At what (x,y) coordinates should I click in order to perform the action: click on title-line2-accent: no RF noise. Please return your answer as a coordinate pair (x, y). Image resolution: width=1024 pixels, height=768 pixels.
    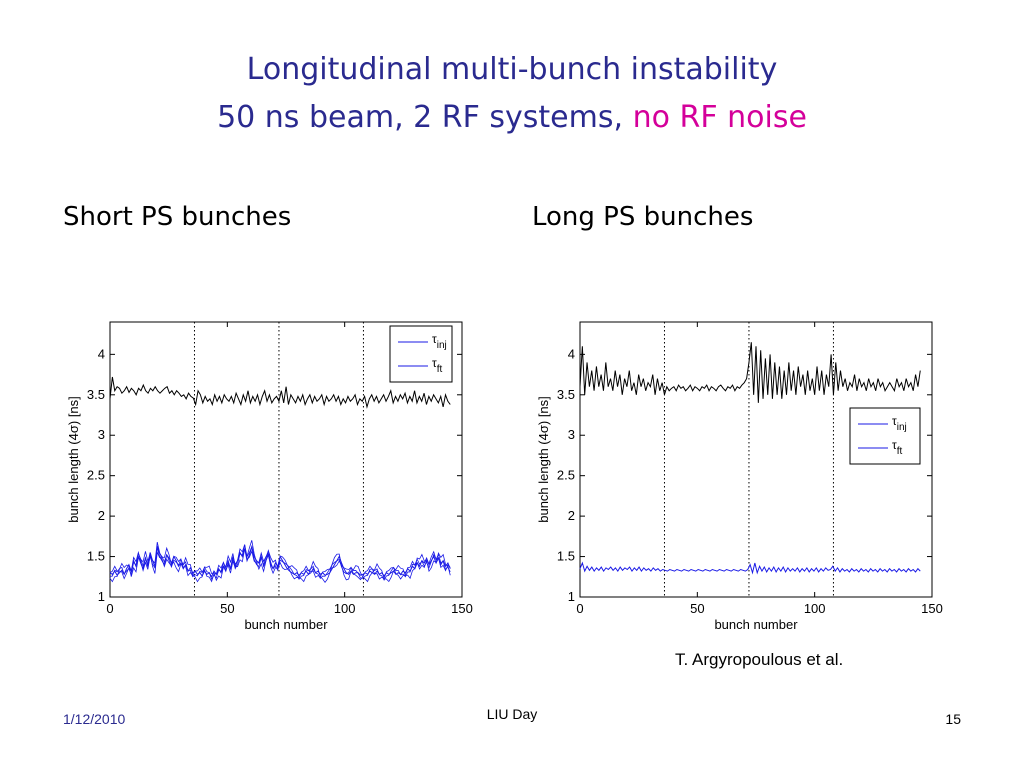
    Looking at the image, I should click on (719, 117).